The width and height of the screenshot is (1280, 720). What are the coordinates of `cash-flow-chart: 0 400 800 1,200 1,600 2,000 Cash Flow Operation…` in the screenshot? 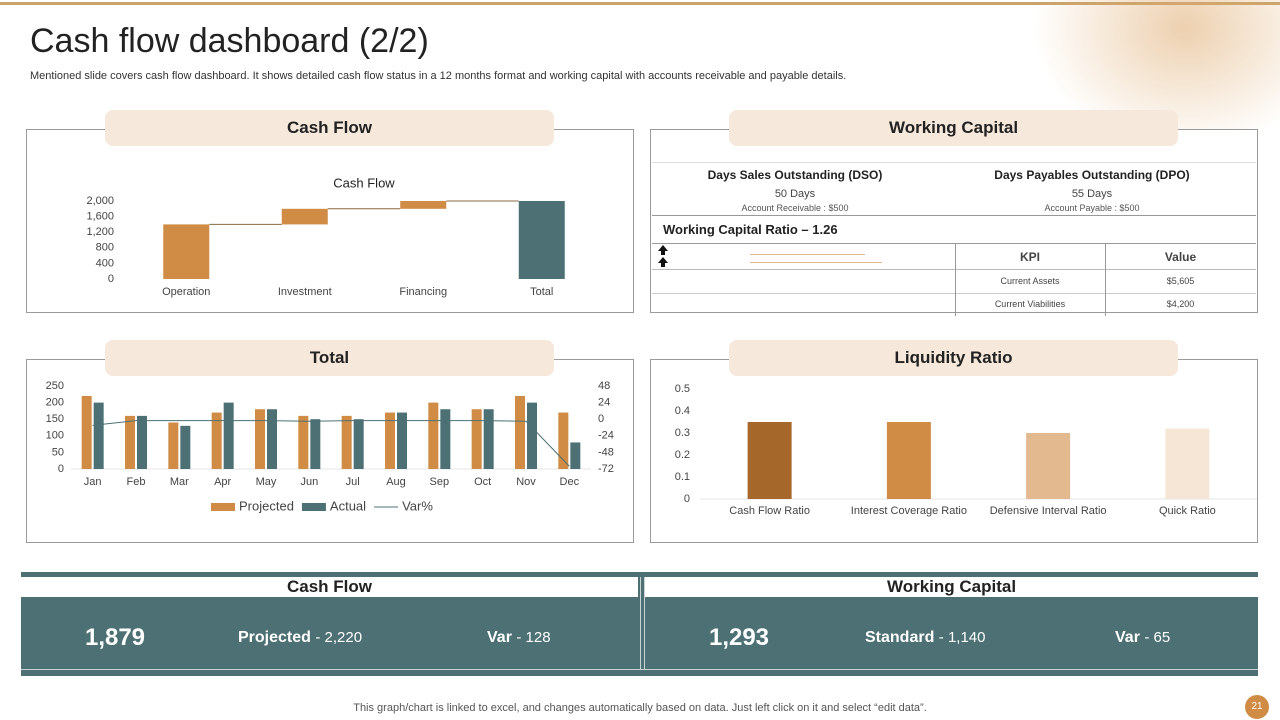 It's located at (325, 236).